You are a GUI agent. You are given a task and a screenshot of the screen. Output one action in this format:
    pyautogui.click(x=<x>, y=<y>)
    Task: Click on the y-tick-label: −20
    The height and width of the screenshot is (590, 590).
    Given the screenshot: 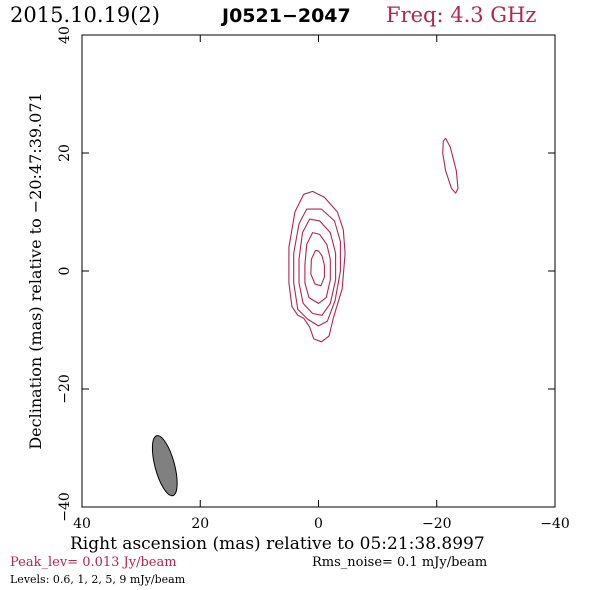 What is the action you would take?
    pyautogui.click(x=65, y=389)
    